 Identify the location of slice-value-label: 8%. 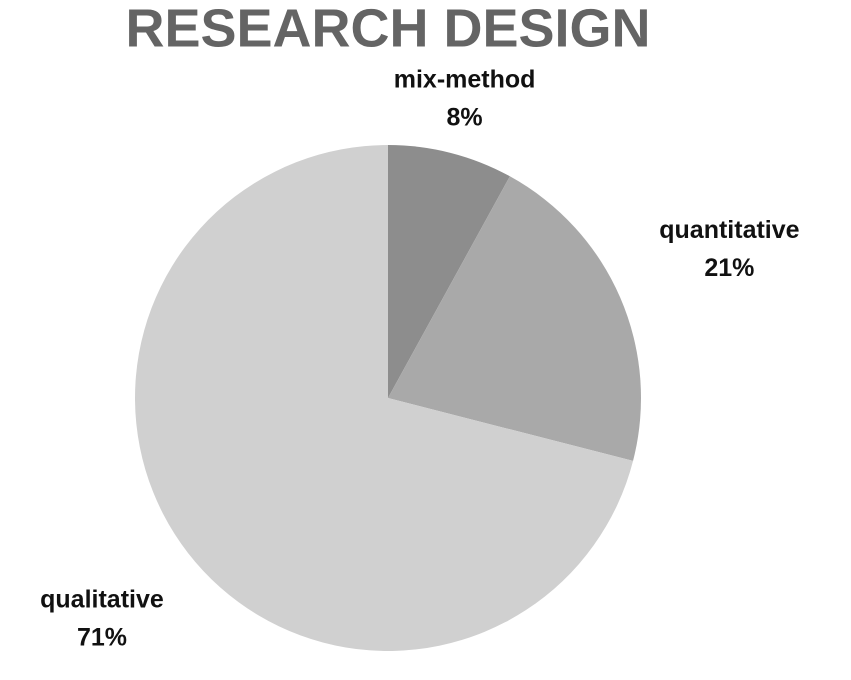
(465, 117).